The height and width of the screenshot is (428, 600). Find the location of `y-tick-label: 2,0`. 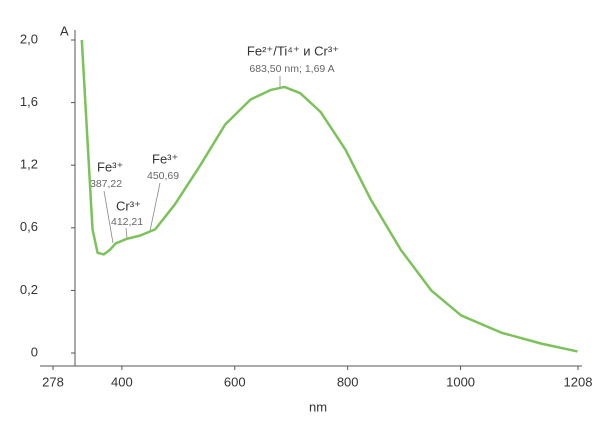

y-tick-label: 2,0 is located at coordinates (29, 38).